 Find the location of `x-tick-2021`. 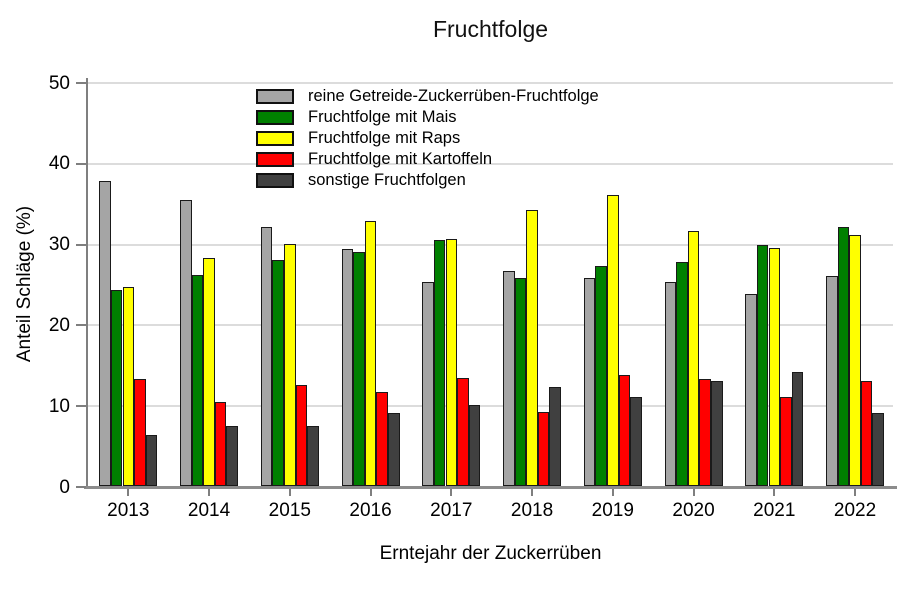

x-tick-2021 is located at coordinates (774, 492).